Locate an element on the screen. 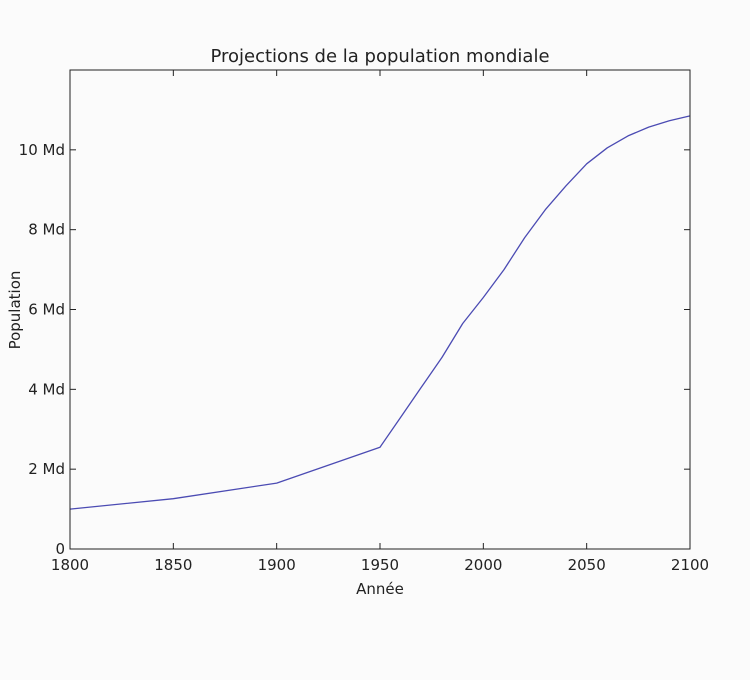 This screenshot has height=680, width=750. chart-title: Projections de la population mondiale is located at coordinates (379, 56).